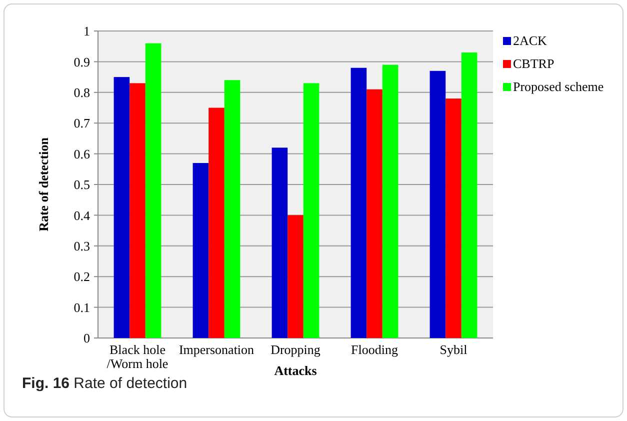 This screenshot has height=421, width=627. What do you see at coordinates (82, 62) in the screenshot?
I see `y-tick-label: 0.9` at bounding box center [82, 62].